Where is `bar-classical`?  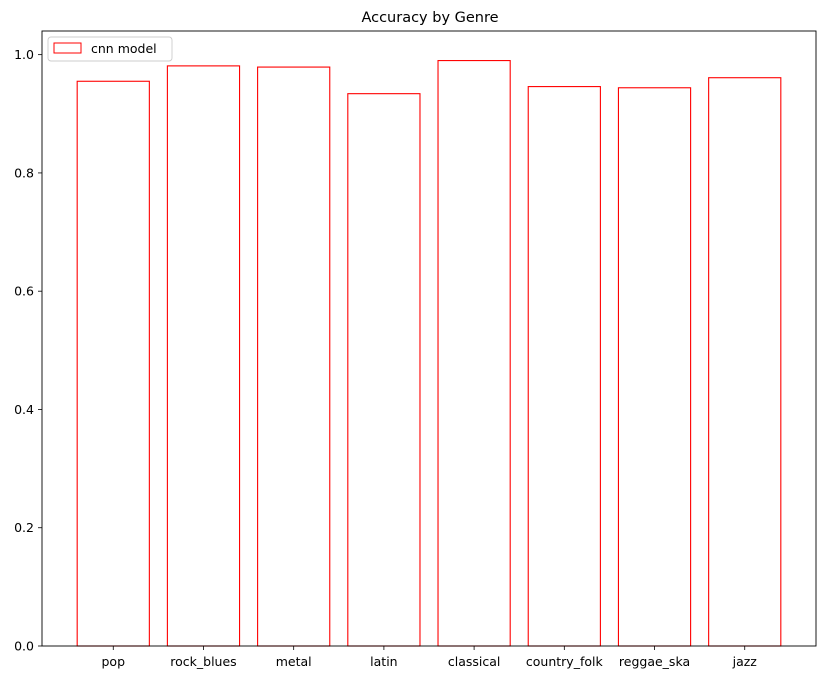 bar-classical is located at coordinates (474, 353).